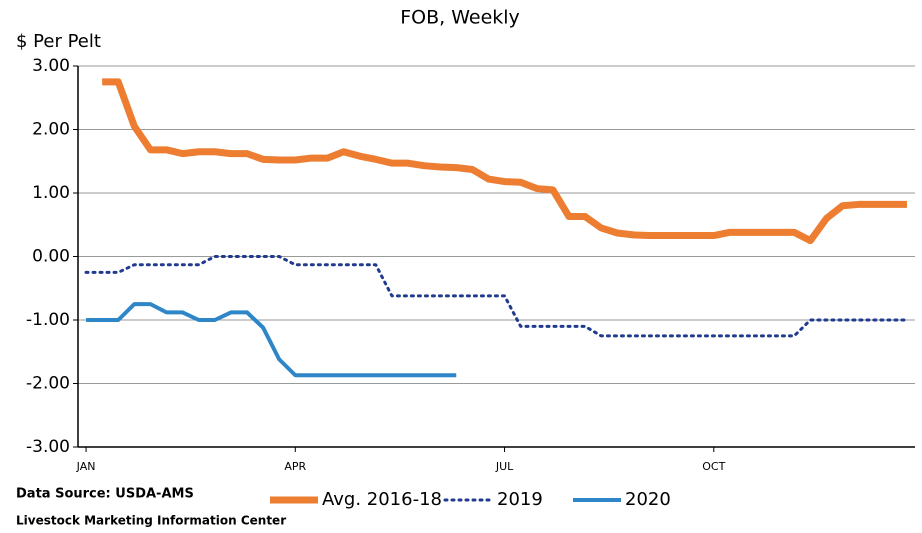 This screenshot has width=922, height=533. I want to click on y-tick-label: -2.00, so click(48, 384).